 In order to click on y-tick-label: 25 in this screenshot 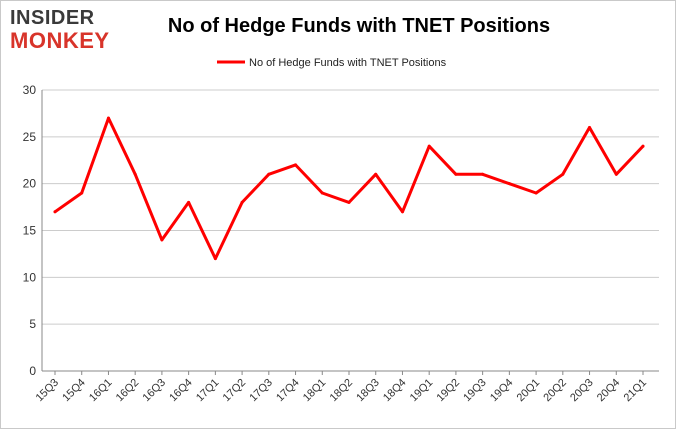, I will do `click(30, 137)`.